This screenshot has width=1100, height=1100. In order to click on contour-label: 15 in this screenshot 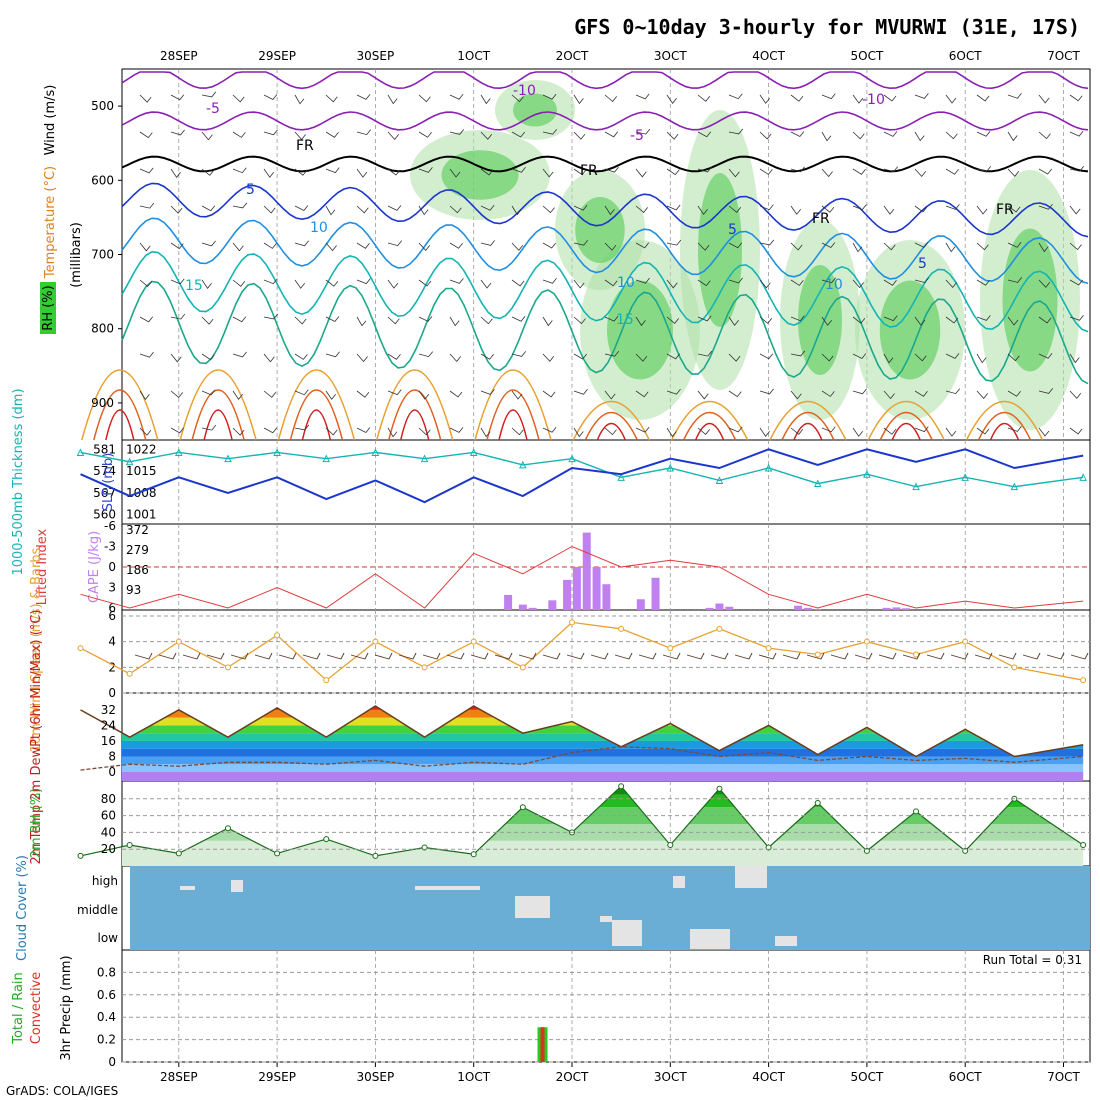, I will do `click(625, 320)`.